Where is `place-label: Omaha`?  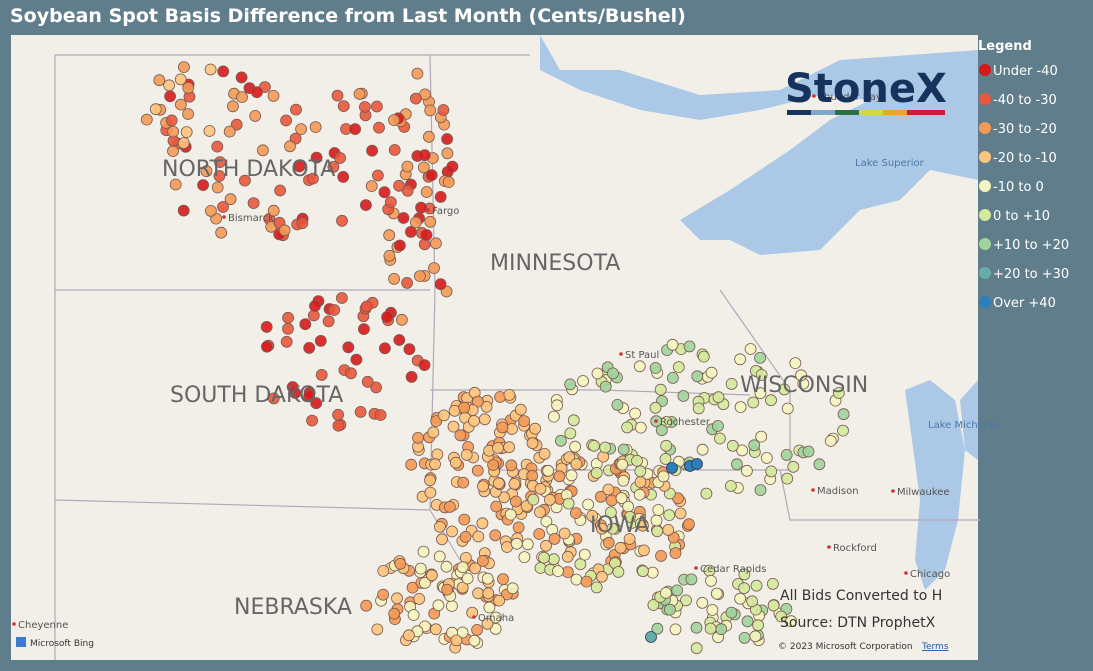 place-label: Omaha is located at coordinates (496, 618).